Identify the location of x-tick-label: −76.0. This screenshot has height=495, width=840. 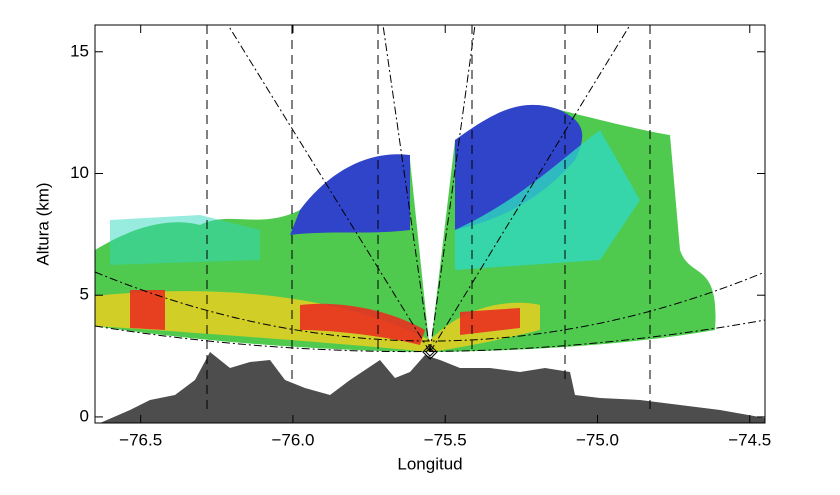
(292, 439).